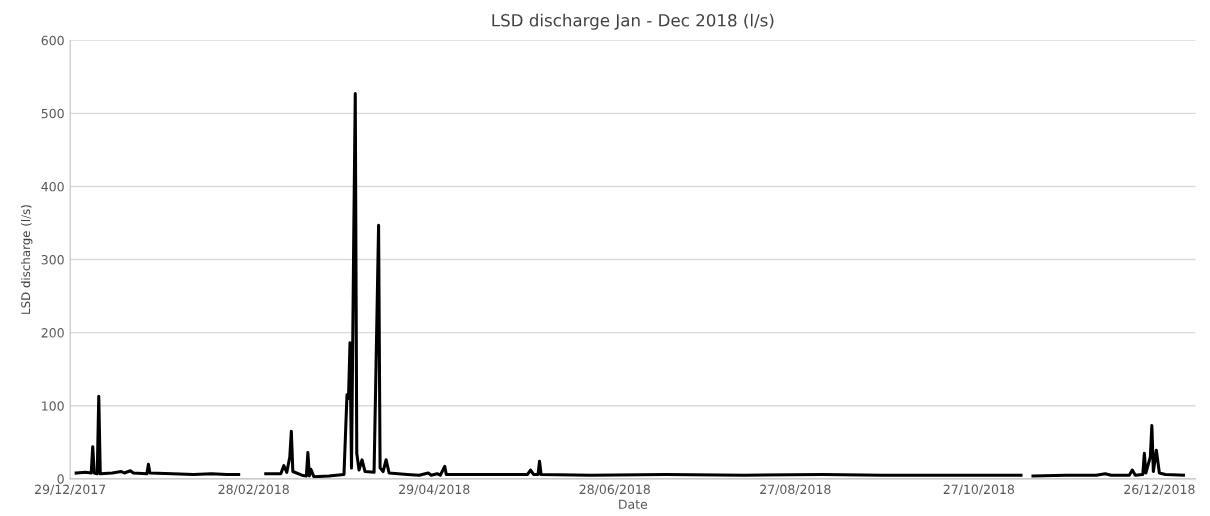 Image resolution: width=1210 pixels, height=516 pixels. I want to click on y-tick-label: 300, so click(52, 260).